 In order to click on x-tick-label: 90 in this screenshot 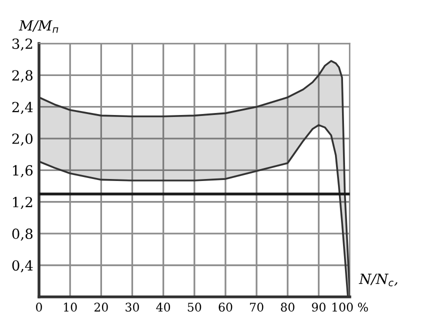, I will do `click(319, 307)`.